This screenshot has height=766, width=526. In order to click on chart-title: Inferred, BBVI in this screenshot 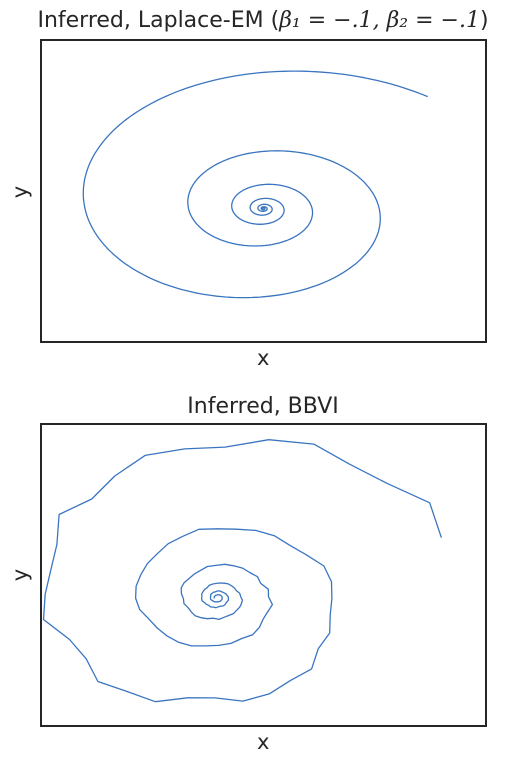, I will do `click(263, 406)`.